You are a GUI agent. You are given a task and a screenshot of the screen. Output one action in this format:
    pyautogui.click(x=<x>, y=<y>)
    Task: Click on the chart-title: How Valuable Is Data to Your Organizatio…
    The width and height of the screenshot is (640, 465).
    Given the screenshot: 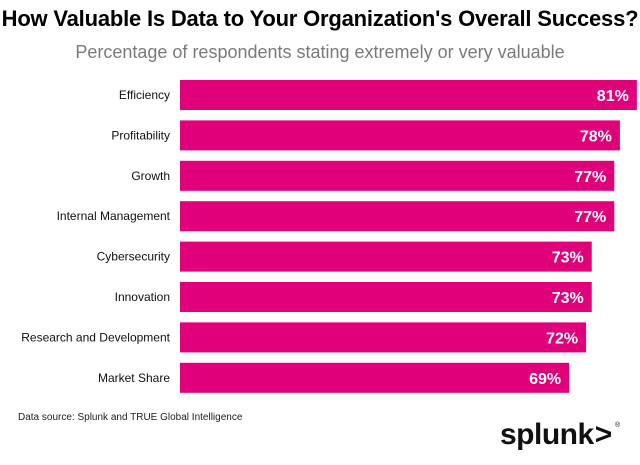 What is the action you would take?
    pyautogui.click(x=320, y=18)
    